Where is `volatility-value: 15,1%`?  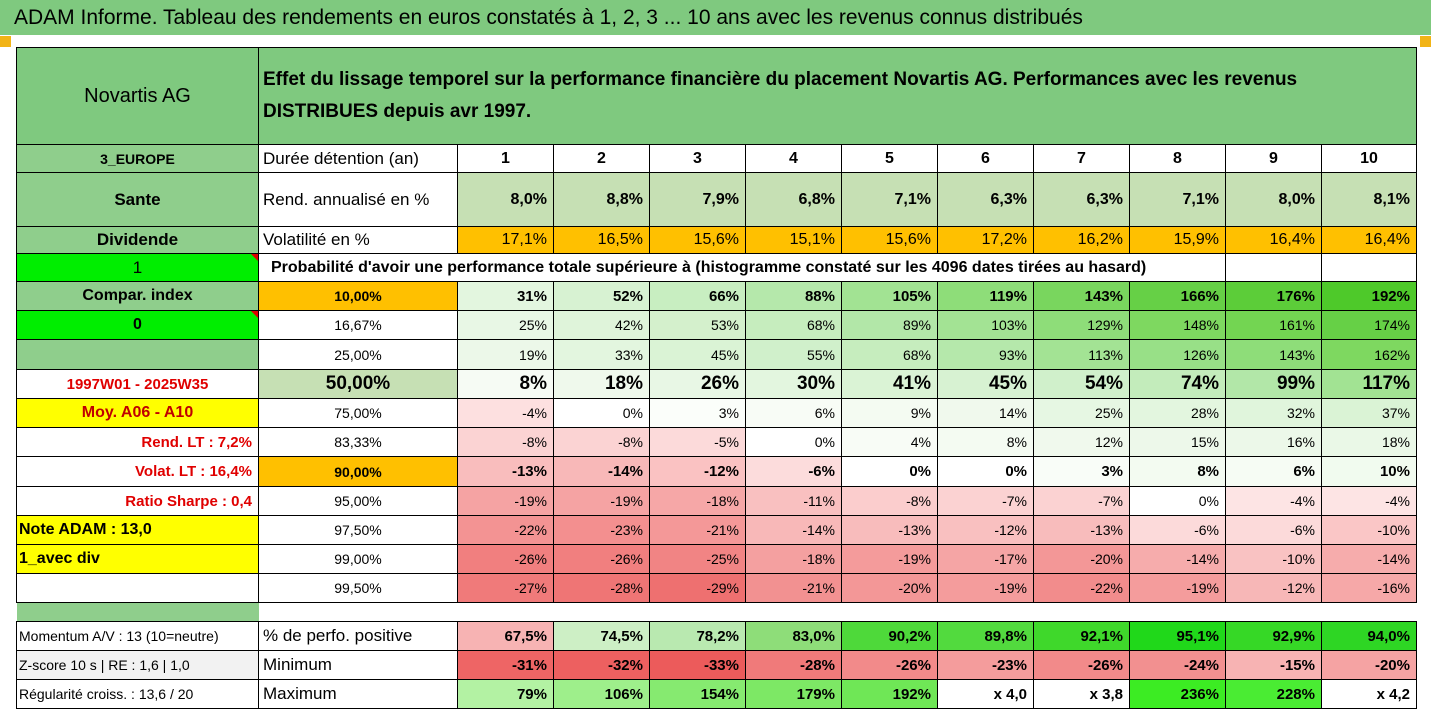
volatility-value: 15,1% is located at coordinates (793, 240).